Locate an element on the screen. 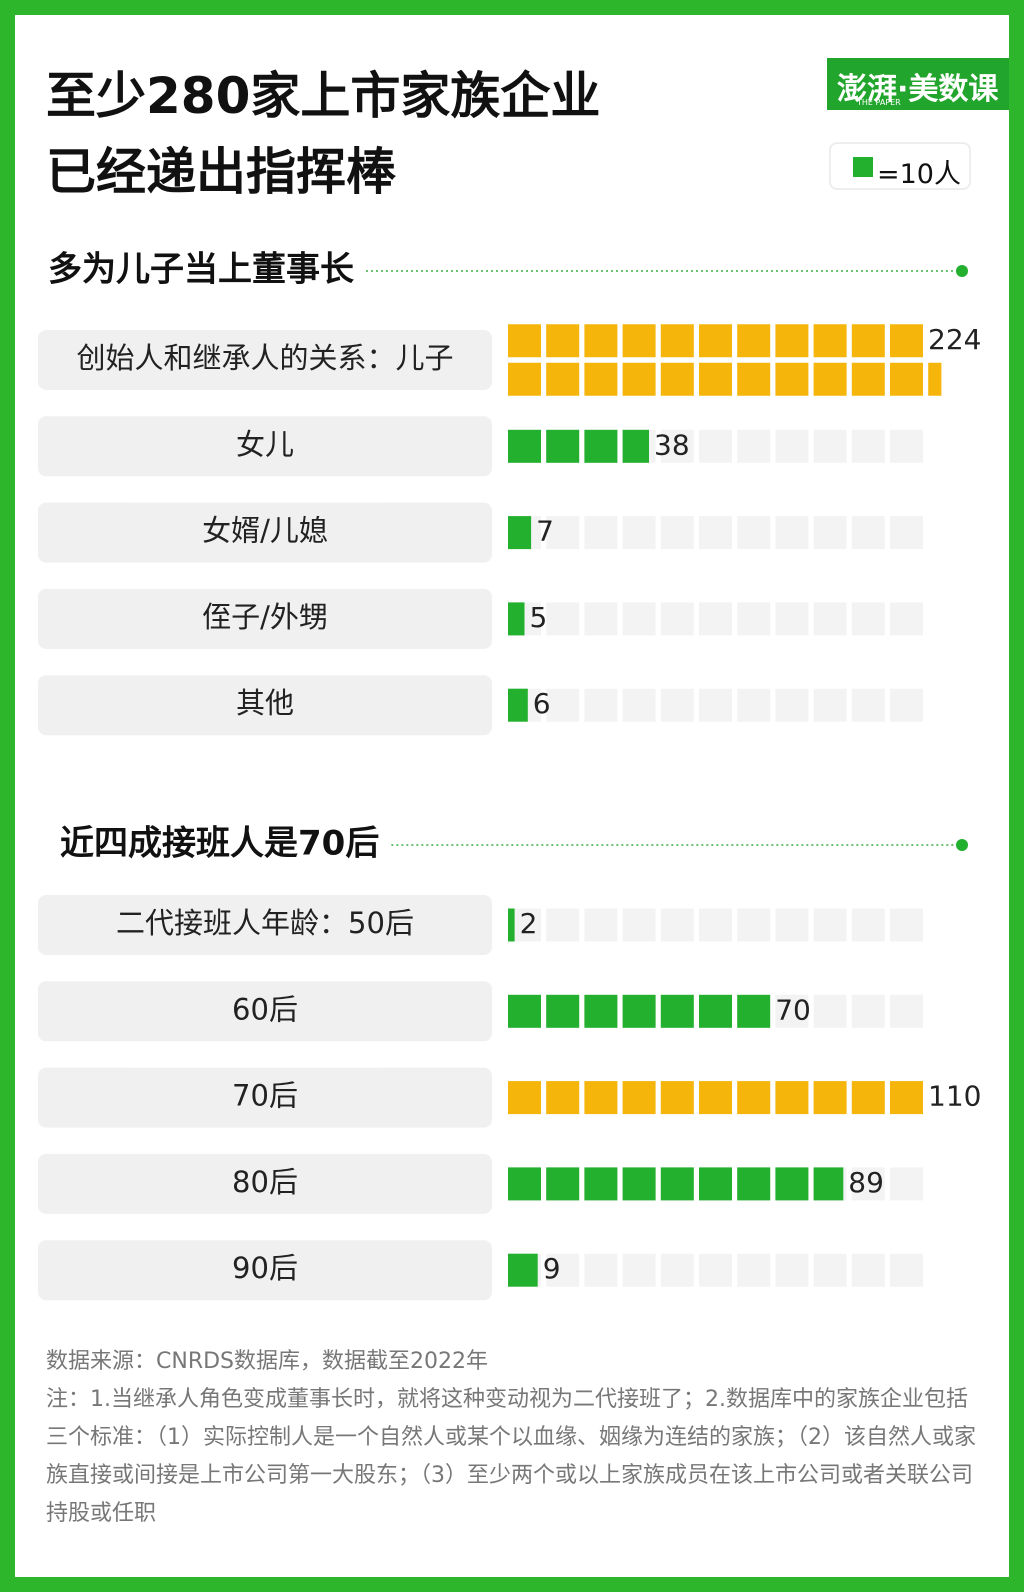  category-label: 创始人和继承人的关系：儿子 is located at coordinates (264, 358).